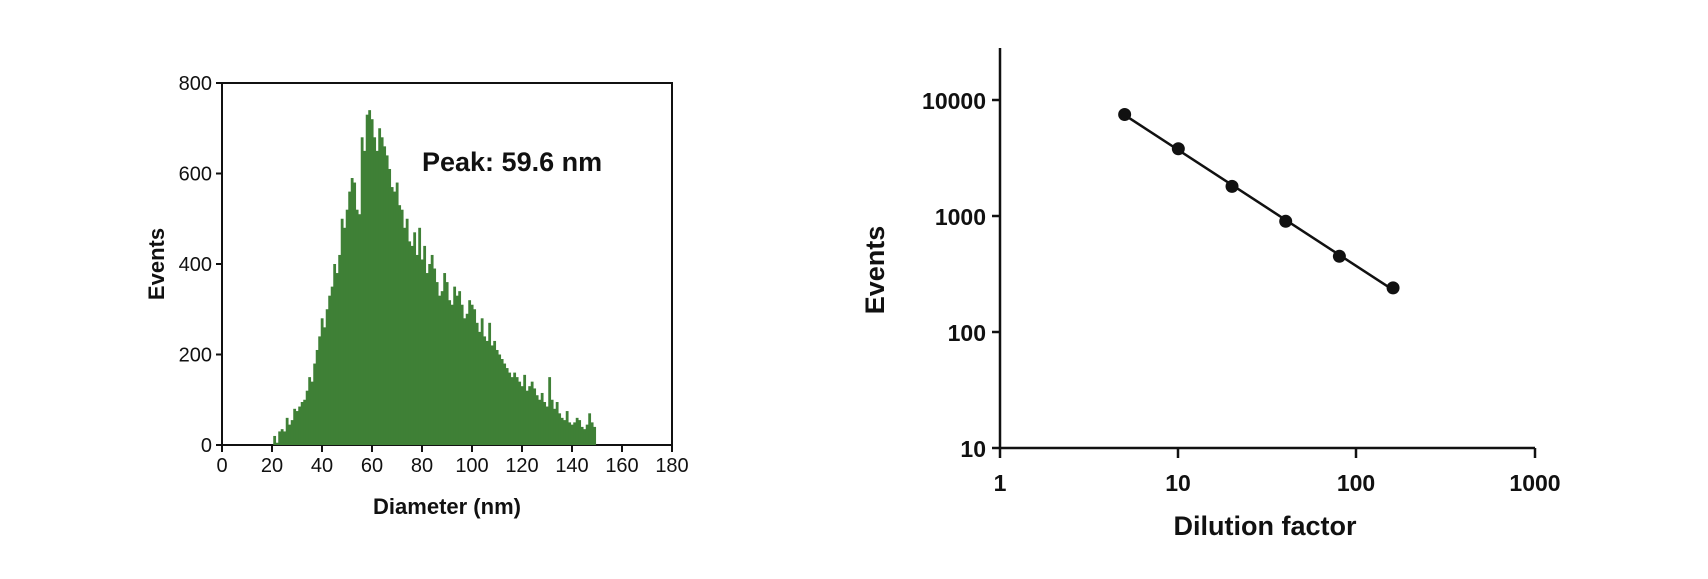  Describe the element at coordinates (422, 466) in the screenshot. I see `x-tick-label: 80` at that location.